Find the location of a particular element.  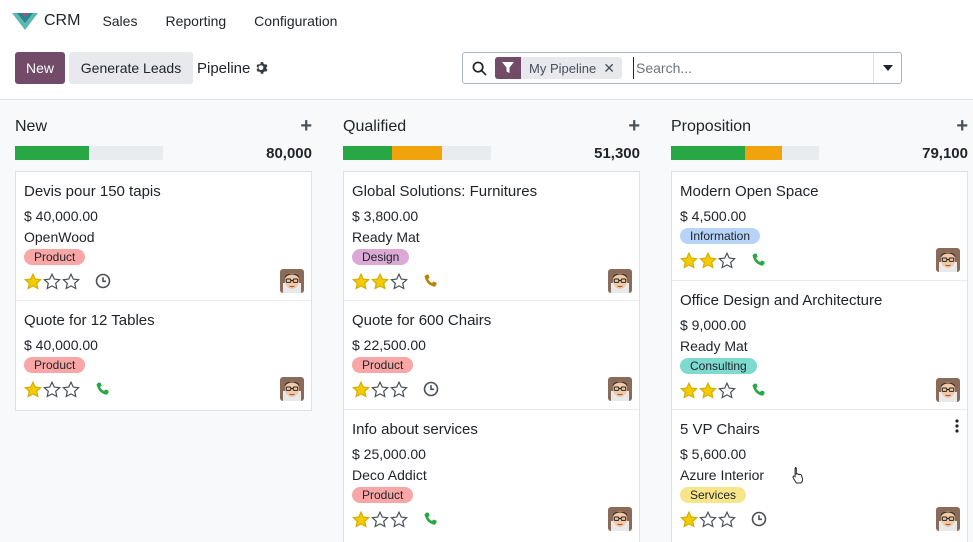

tag-badge: Design is located at coordinates (381, 257).